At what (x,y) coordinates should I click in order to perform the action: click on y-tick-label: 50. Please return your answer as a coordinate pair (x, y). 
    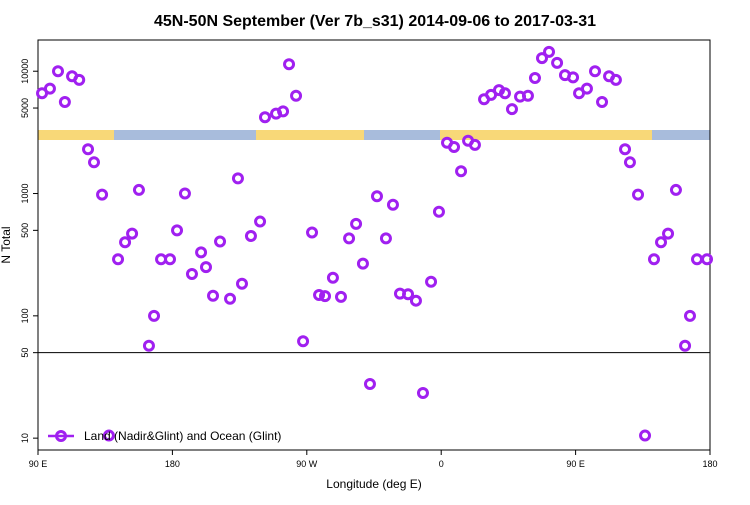
    Looking at the image, I should click on (25, 353).